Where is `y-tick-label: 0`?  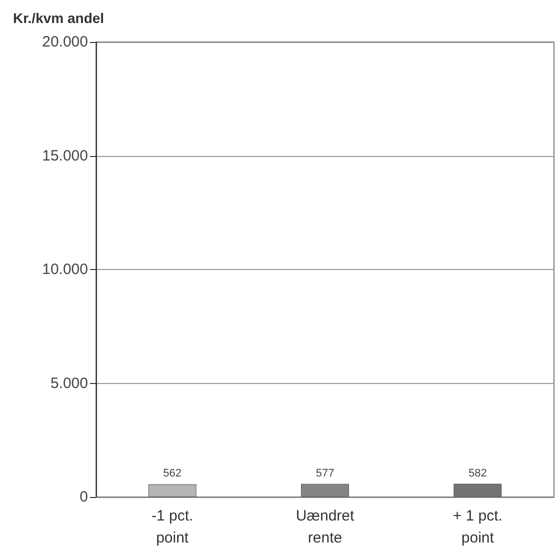
y-tick-label: 0 is located at coordinates (84, 497).